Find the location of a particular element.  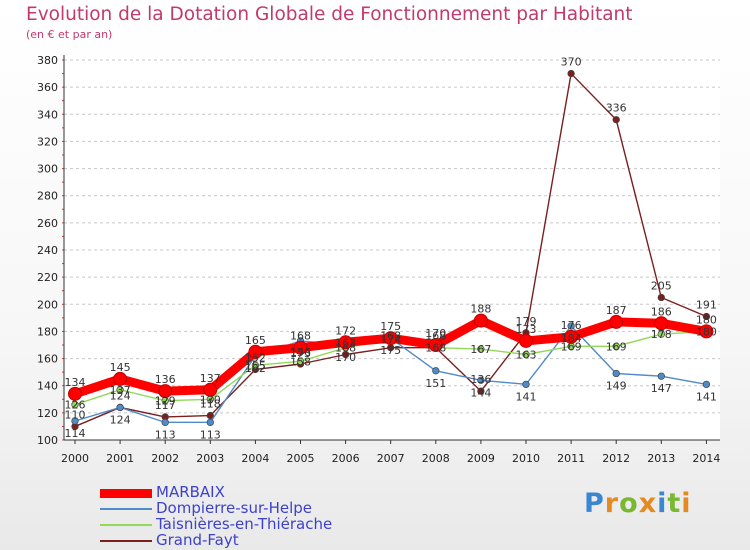

data-label: 147 is located at coordinates (661, 388).